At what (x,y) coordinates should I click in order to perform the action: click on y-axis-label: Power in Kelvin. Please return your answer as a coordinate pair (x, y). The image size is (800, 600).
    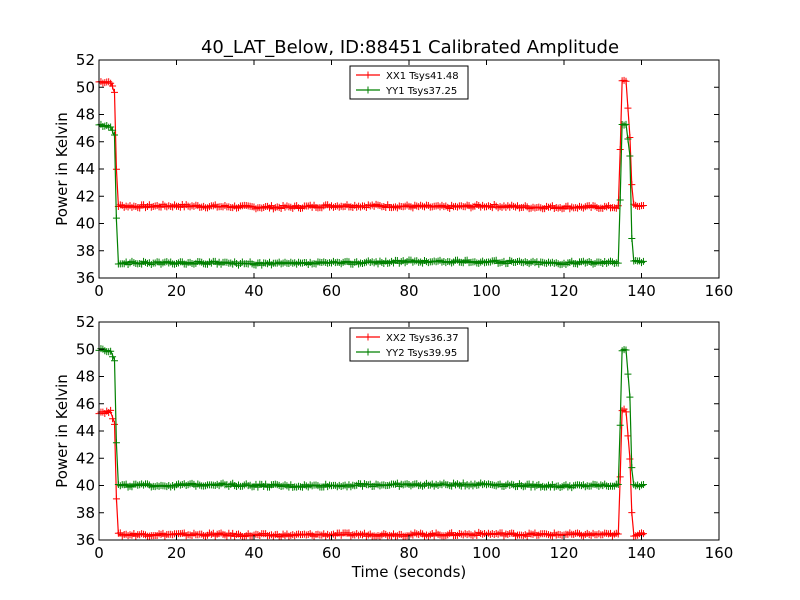
    Looking at the image, I should click on (62, 431).